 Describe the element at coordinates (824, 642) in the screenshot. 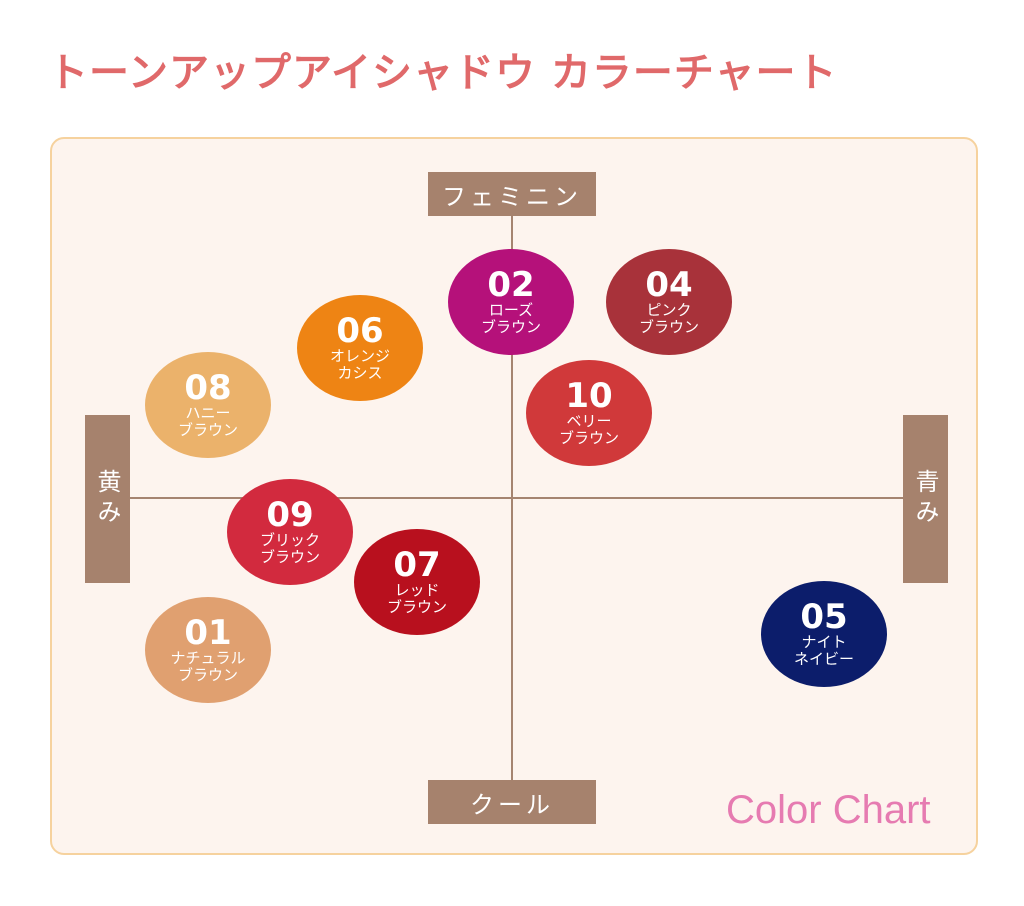

I see `shade-name: ナイト` at that location.